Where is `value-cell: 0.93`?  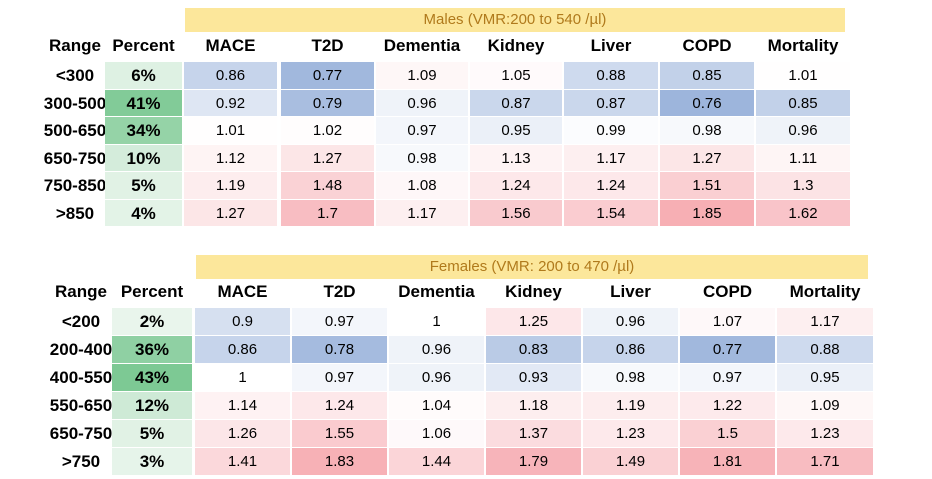
value-cell: 0.93 is located at coordinates (533, 377).